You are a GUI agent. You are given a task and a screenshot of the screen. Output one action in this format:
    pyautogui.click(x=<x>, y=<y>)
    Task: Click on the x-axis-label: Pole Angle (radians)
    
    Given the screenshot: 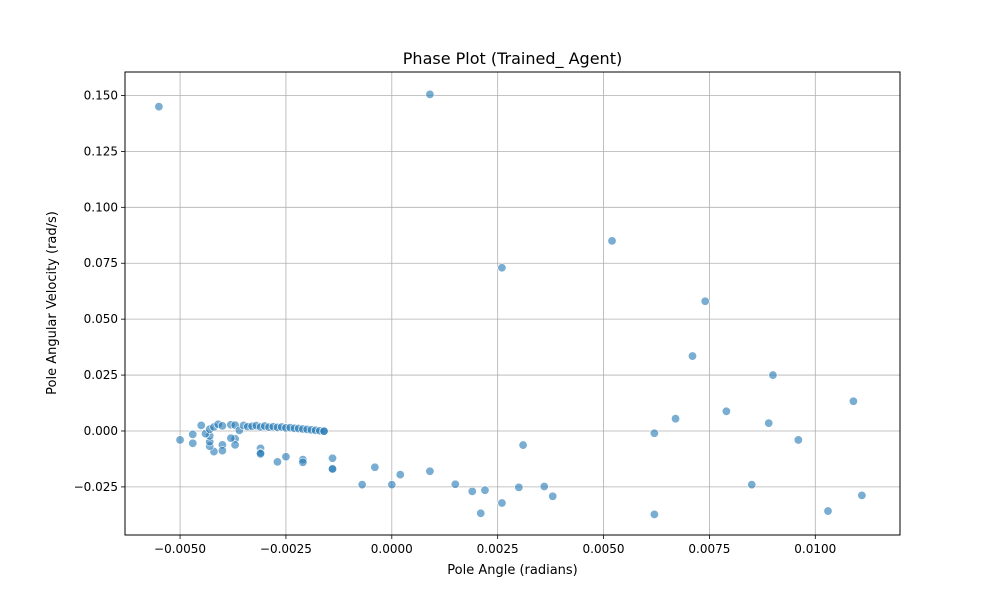 What is the action you would take?
    pyautogui.click(x=512, y=570)
    